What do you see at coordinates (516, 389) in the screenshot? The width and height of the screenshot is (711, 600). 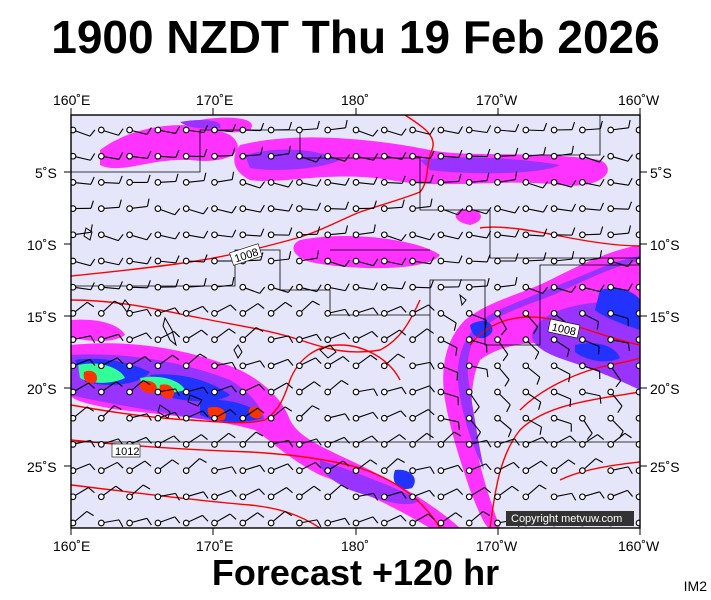 I see `rain-heavy-east` at bounding box center [516, 389].